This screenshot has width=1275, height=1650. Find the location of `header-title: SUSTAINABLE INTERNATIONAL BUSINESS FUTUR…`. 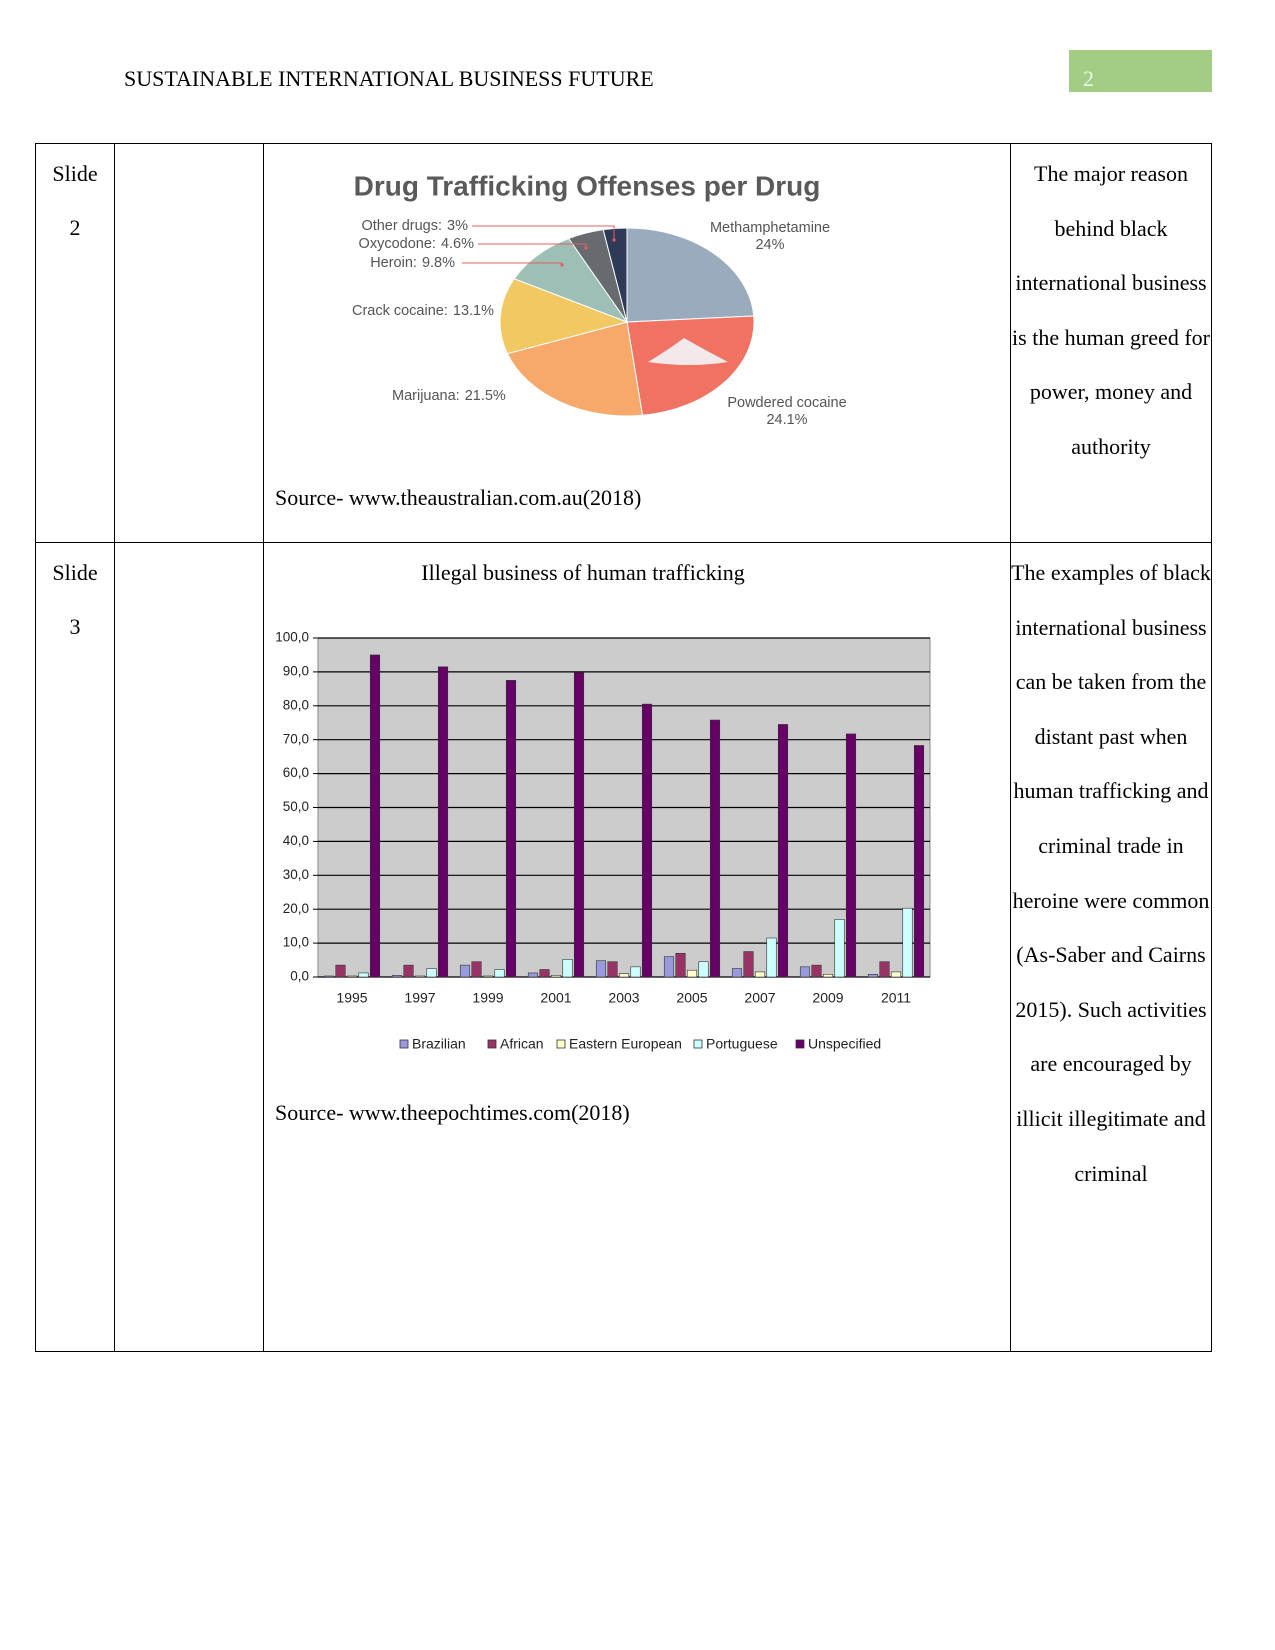

header-title: SUSTAINABLE INTERNATIONAL BUSINESS FUTUR… is located at coordinates (389, 78).